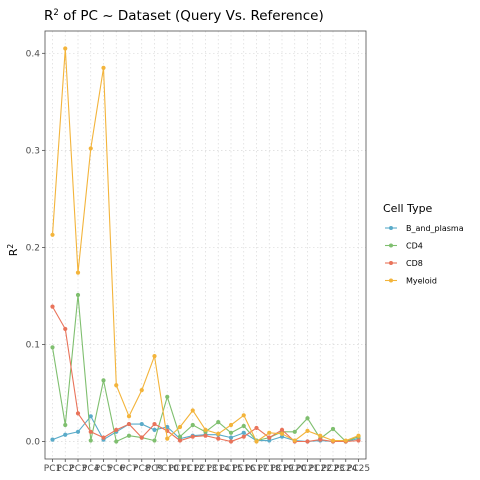 This screenshot has height=480, width=480. I want to click on y-tick-label: 0.1, so click(33, 345).